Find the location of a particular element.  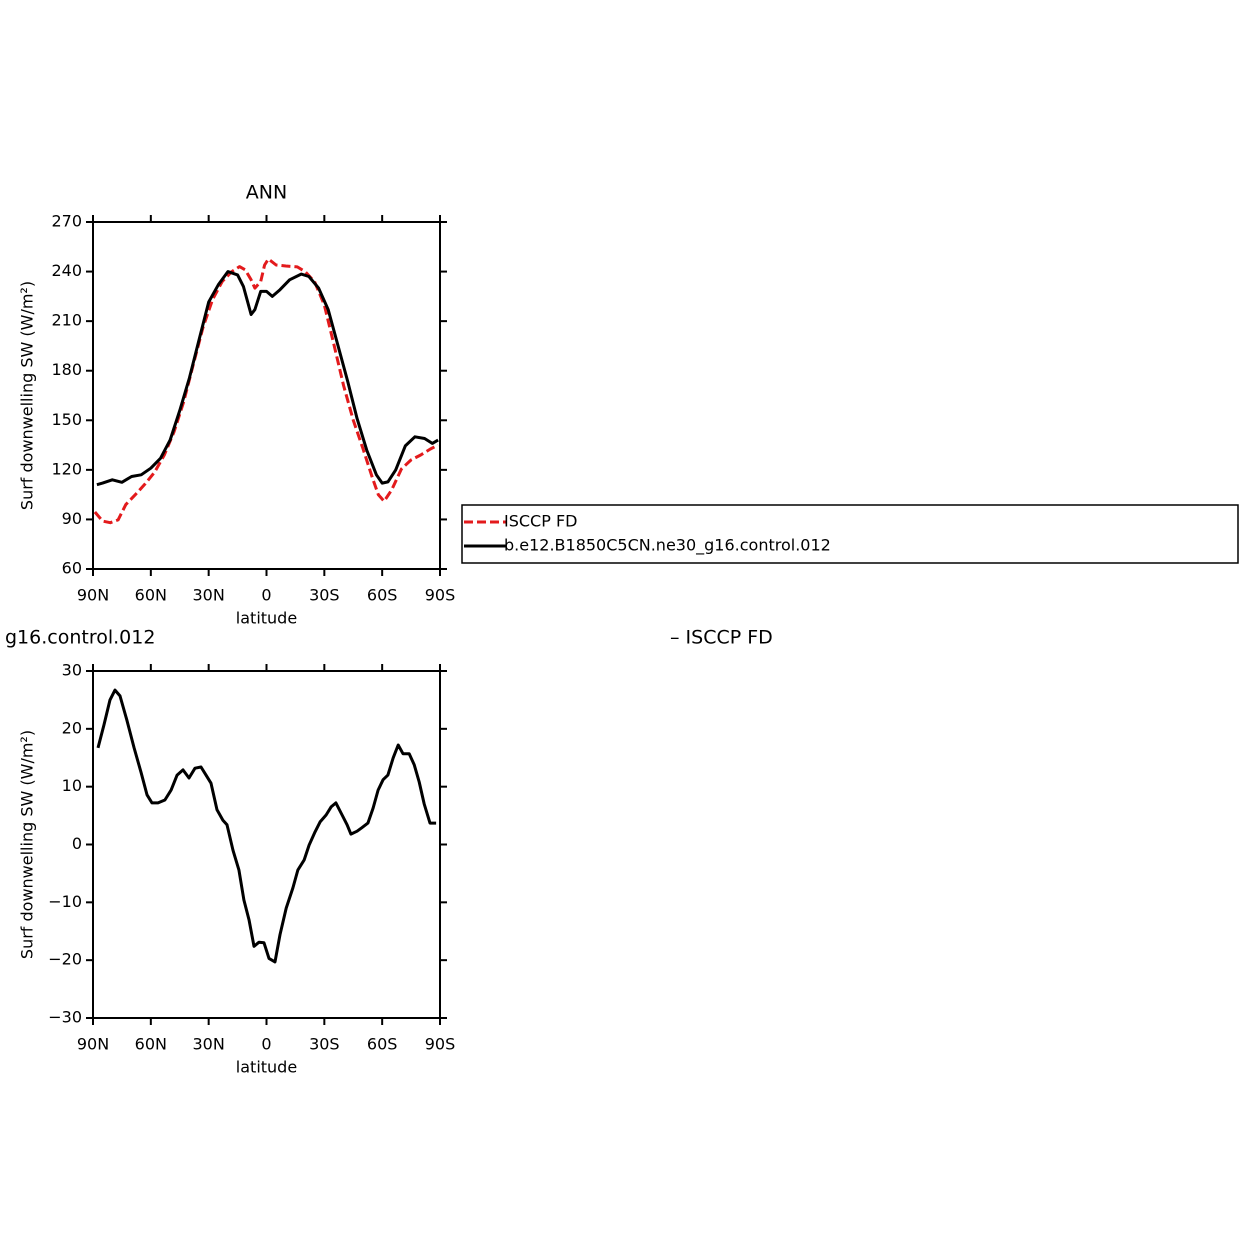

y-tick-label: 10 is located at coordinates (72, 785).